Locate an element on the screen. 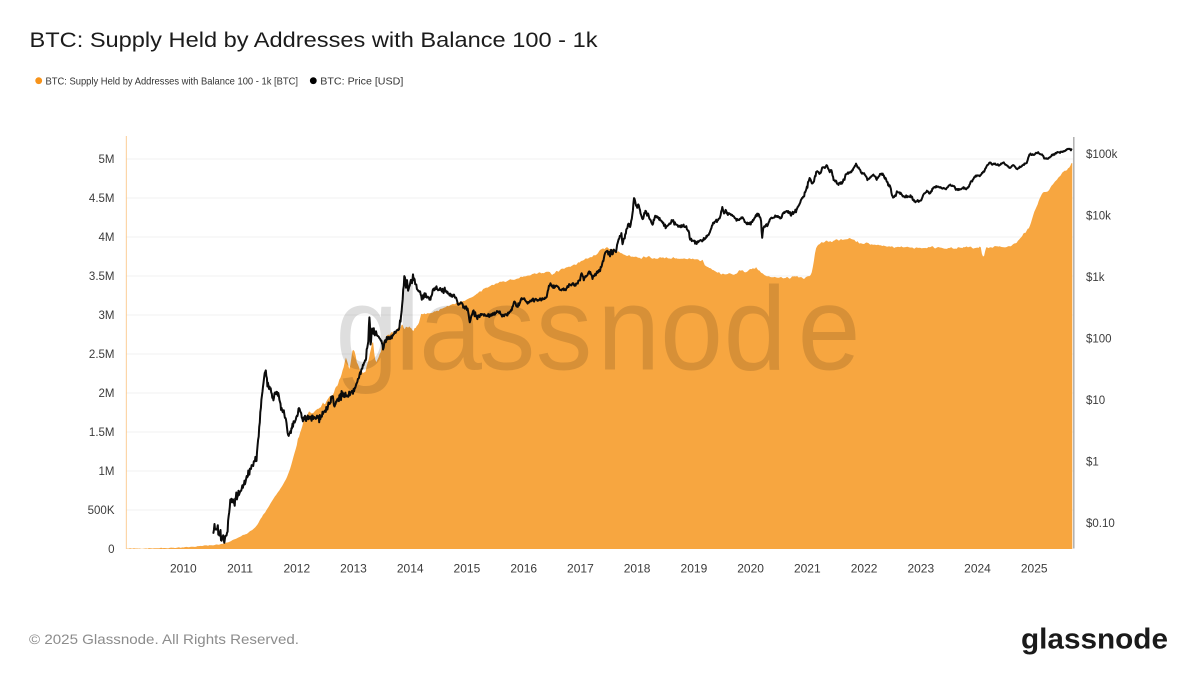 Image resolution: width=1200 pixels, height=675 pixels. svg-text: 5M is located at coordinates (107, 160).